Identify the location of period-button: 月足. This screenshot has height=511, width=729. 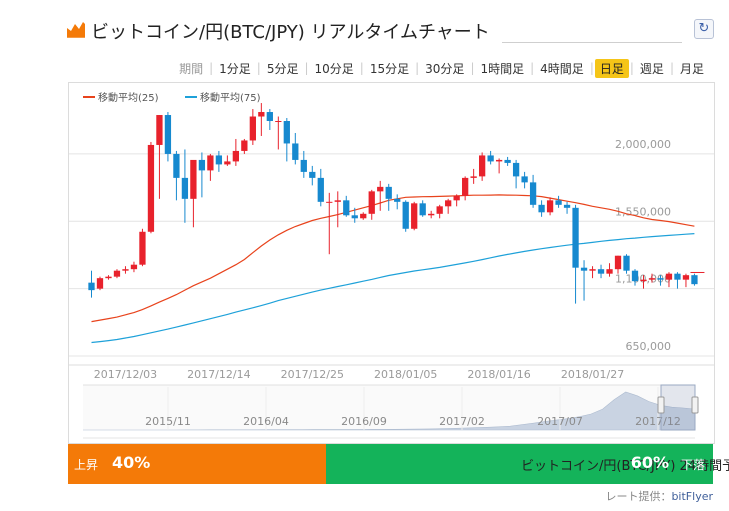
(691, 68).